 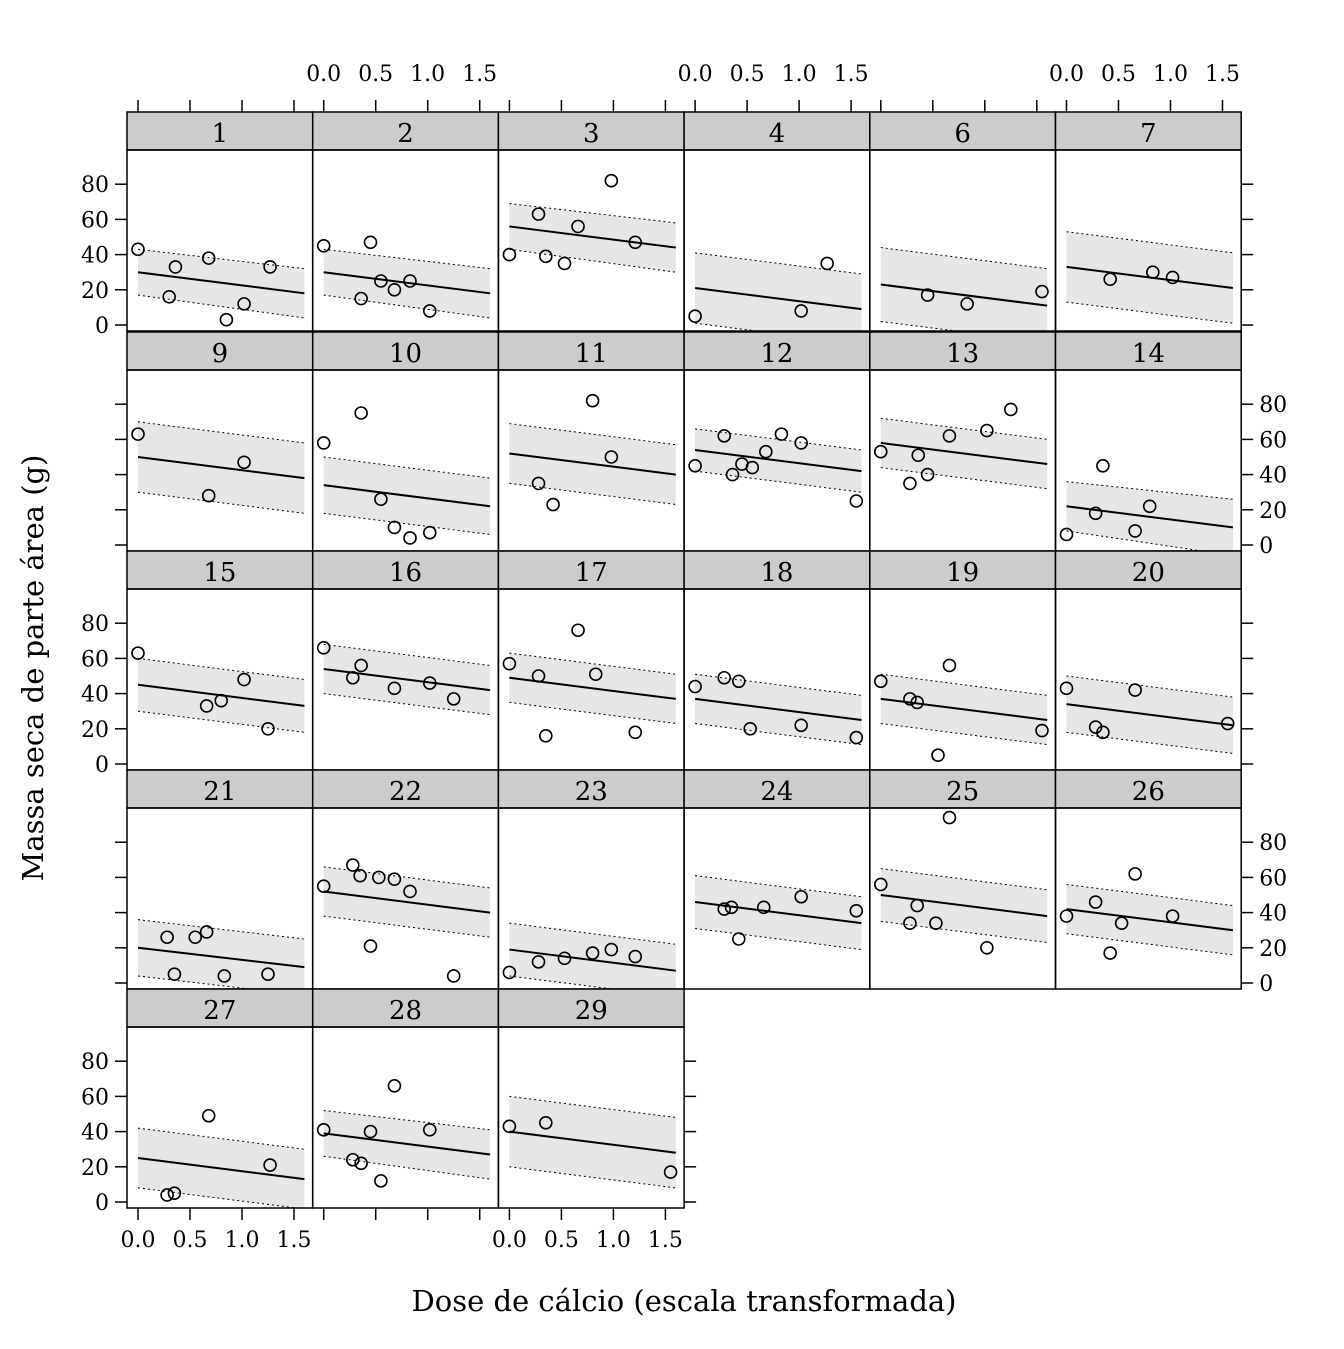 What do you see at coordinates (405, 1098) in the screenshot?
I see `panel-28: 28` at bounding box center [405, 1098].